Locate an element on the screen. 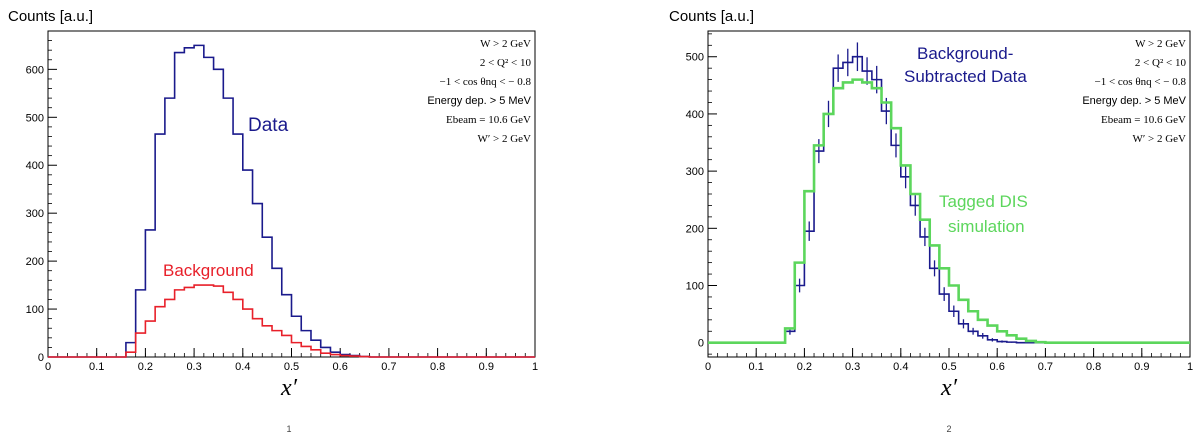  panel1-x-tick-label: 0.6 is located at coordinates (340, 367).